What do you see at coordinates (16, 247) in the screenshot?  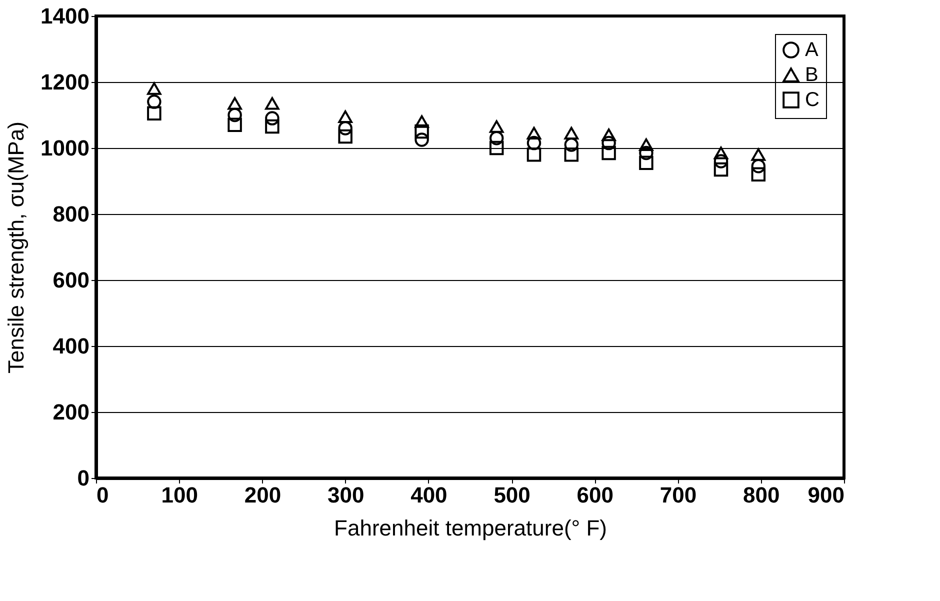 I see `y-axis-title: Tensile strength, σu(MPa)` at bounding box center [16, 247].